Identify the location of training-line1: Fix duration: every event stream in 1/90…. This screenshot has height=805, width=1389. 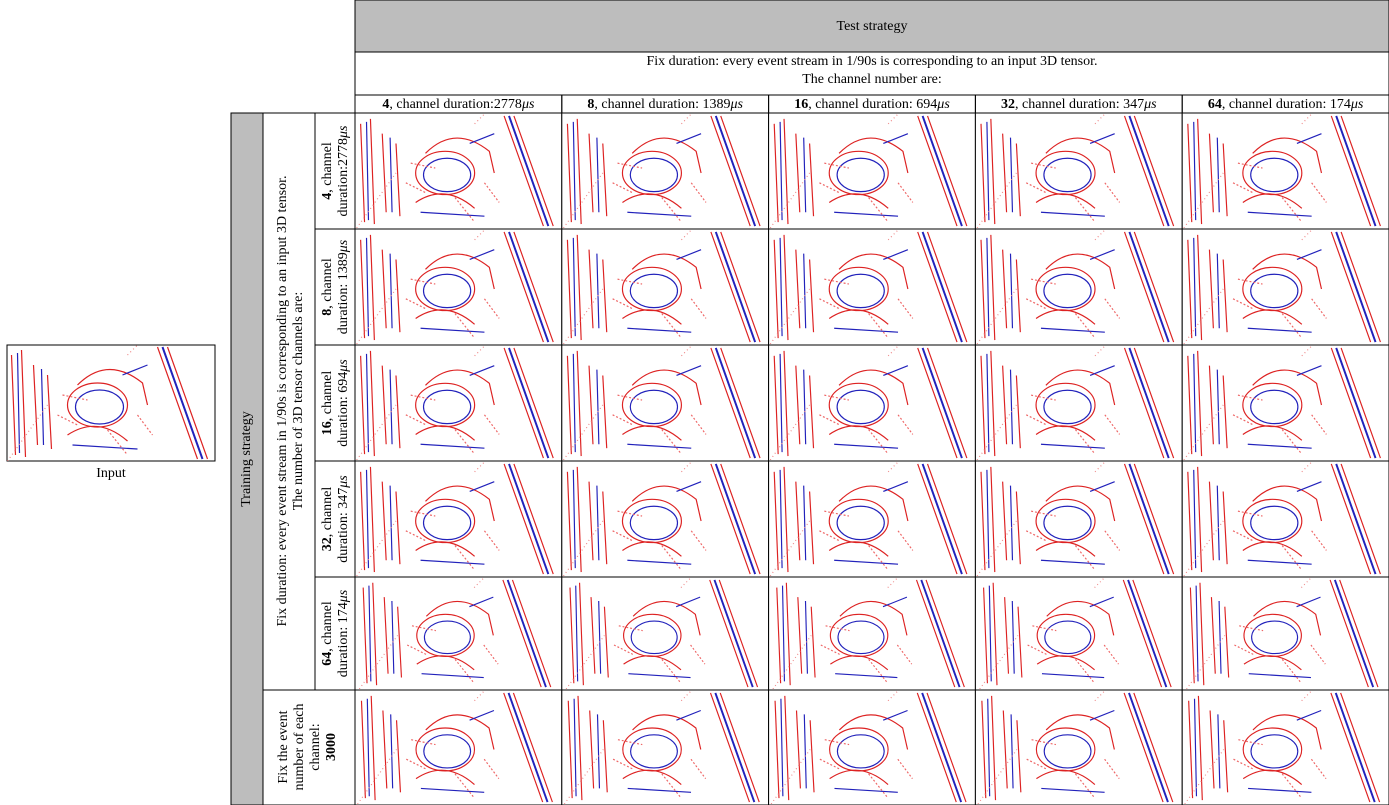
(282, 400).